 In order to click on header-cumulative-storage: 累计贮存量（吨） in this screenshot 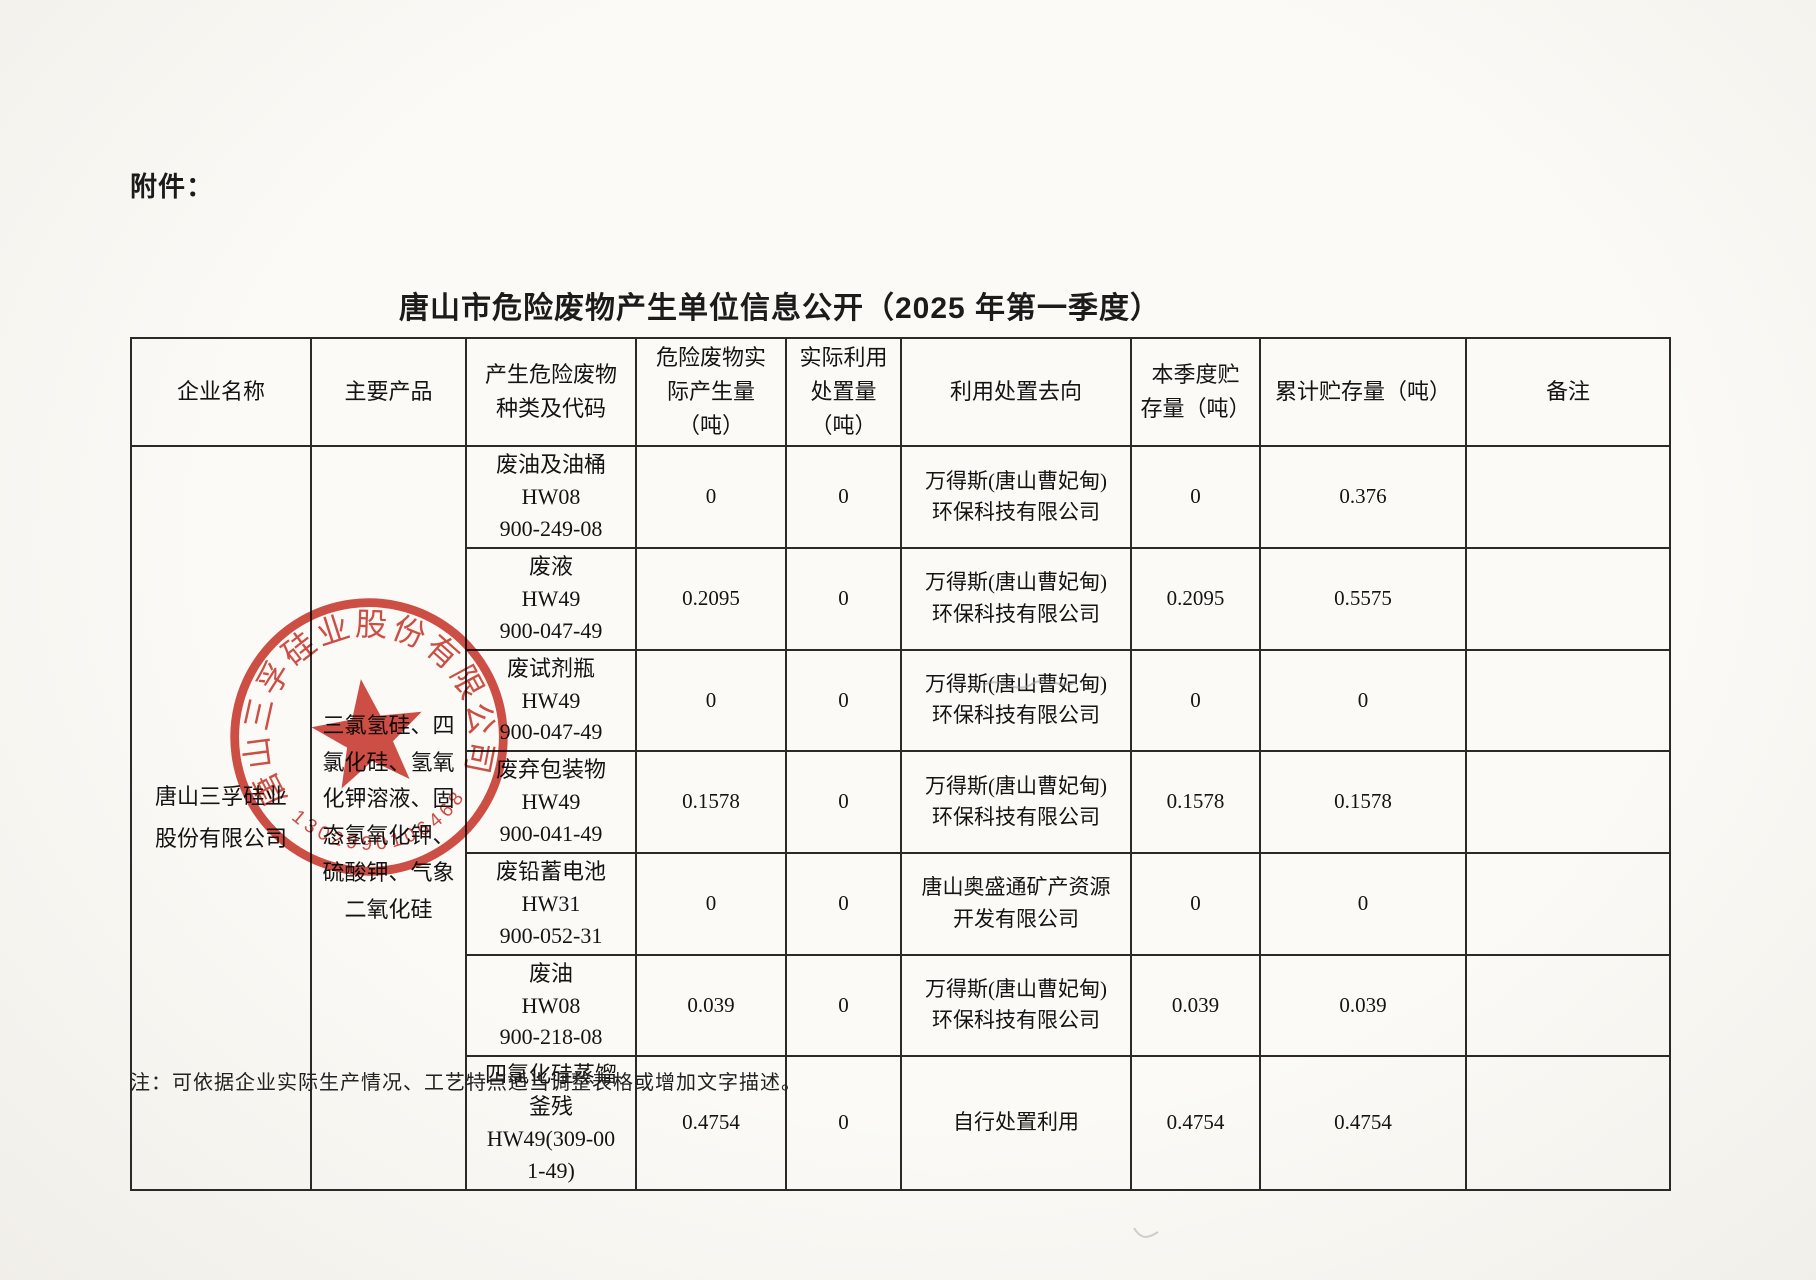, I will do `click(1363, 392)`.